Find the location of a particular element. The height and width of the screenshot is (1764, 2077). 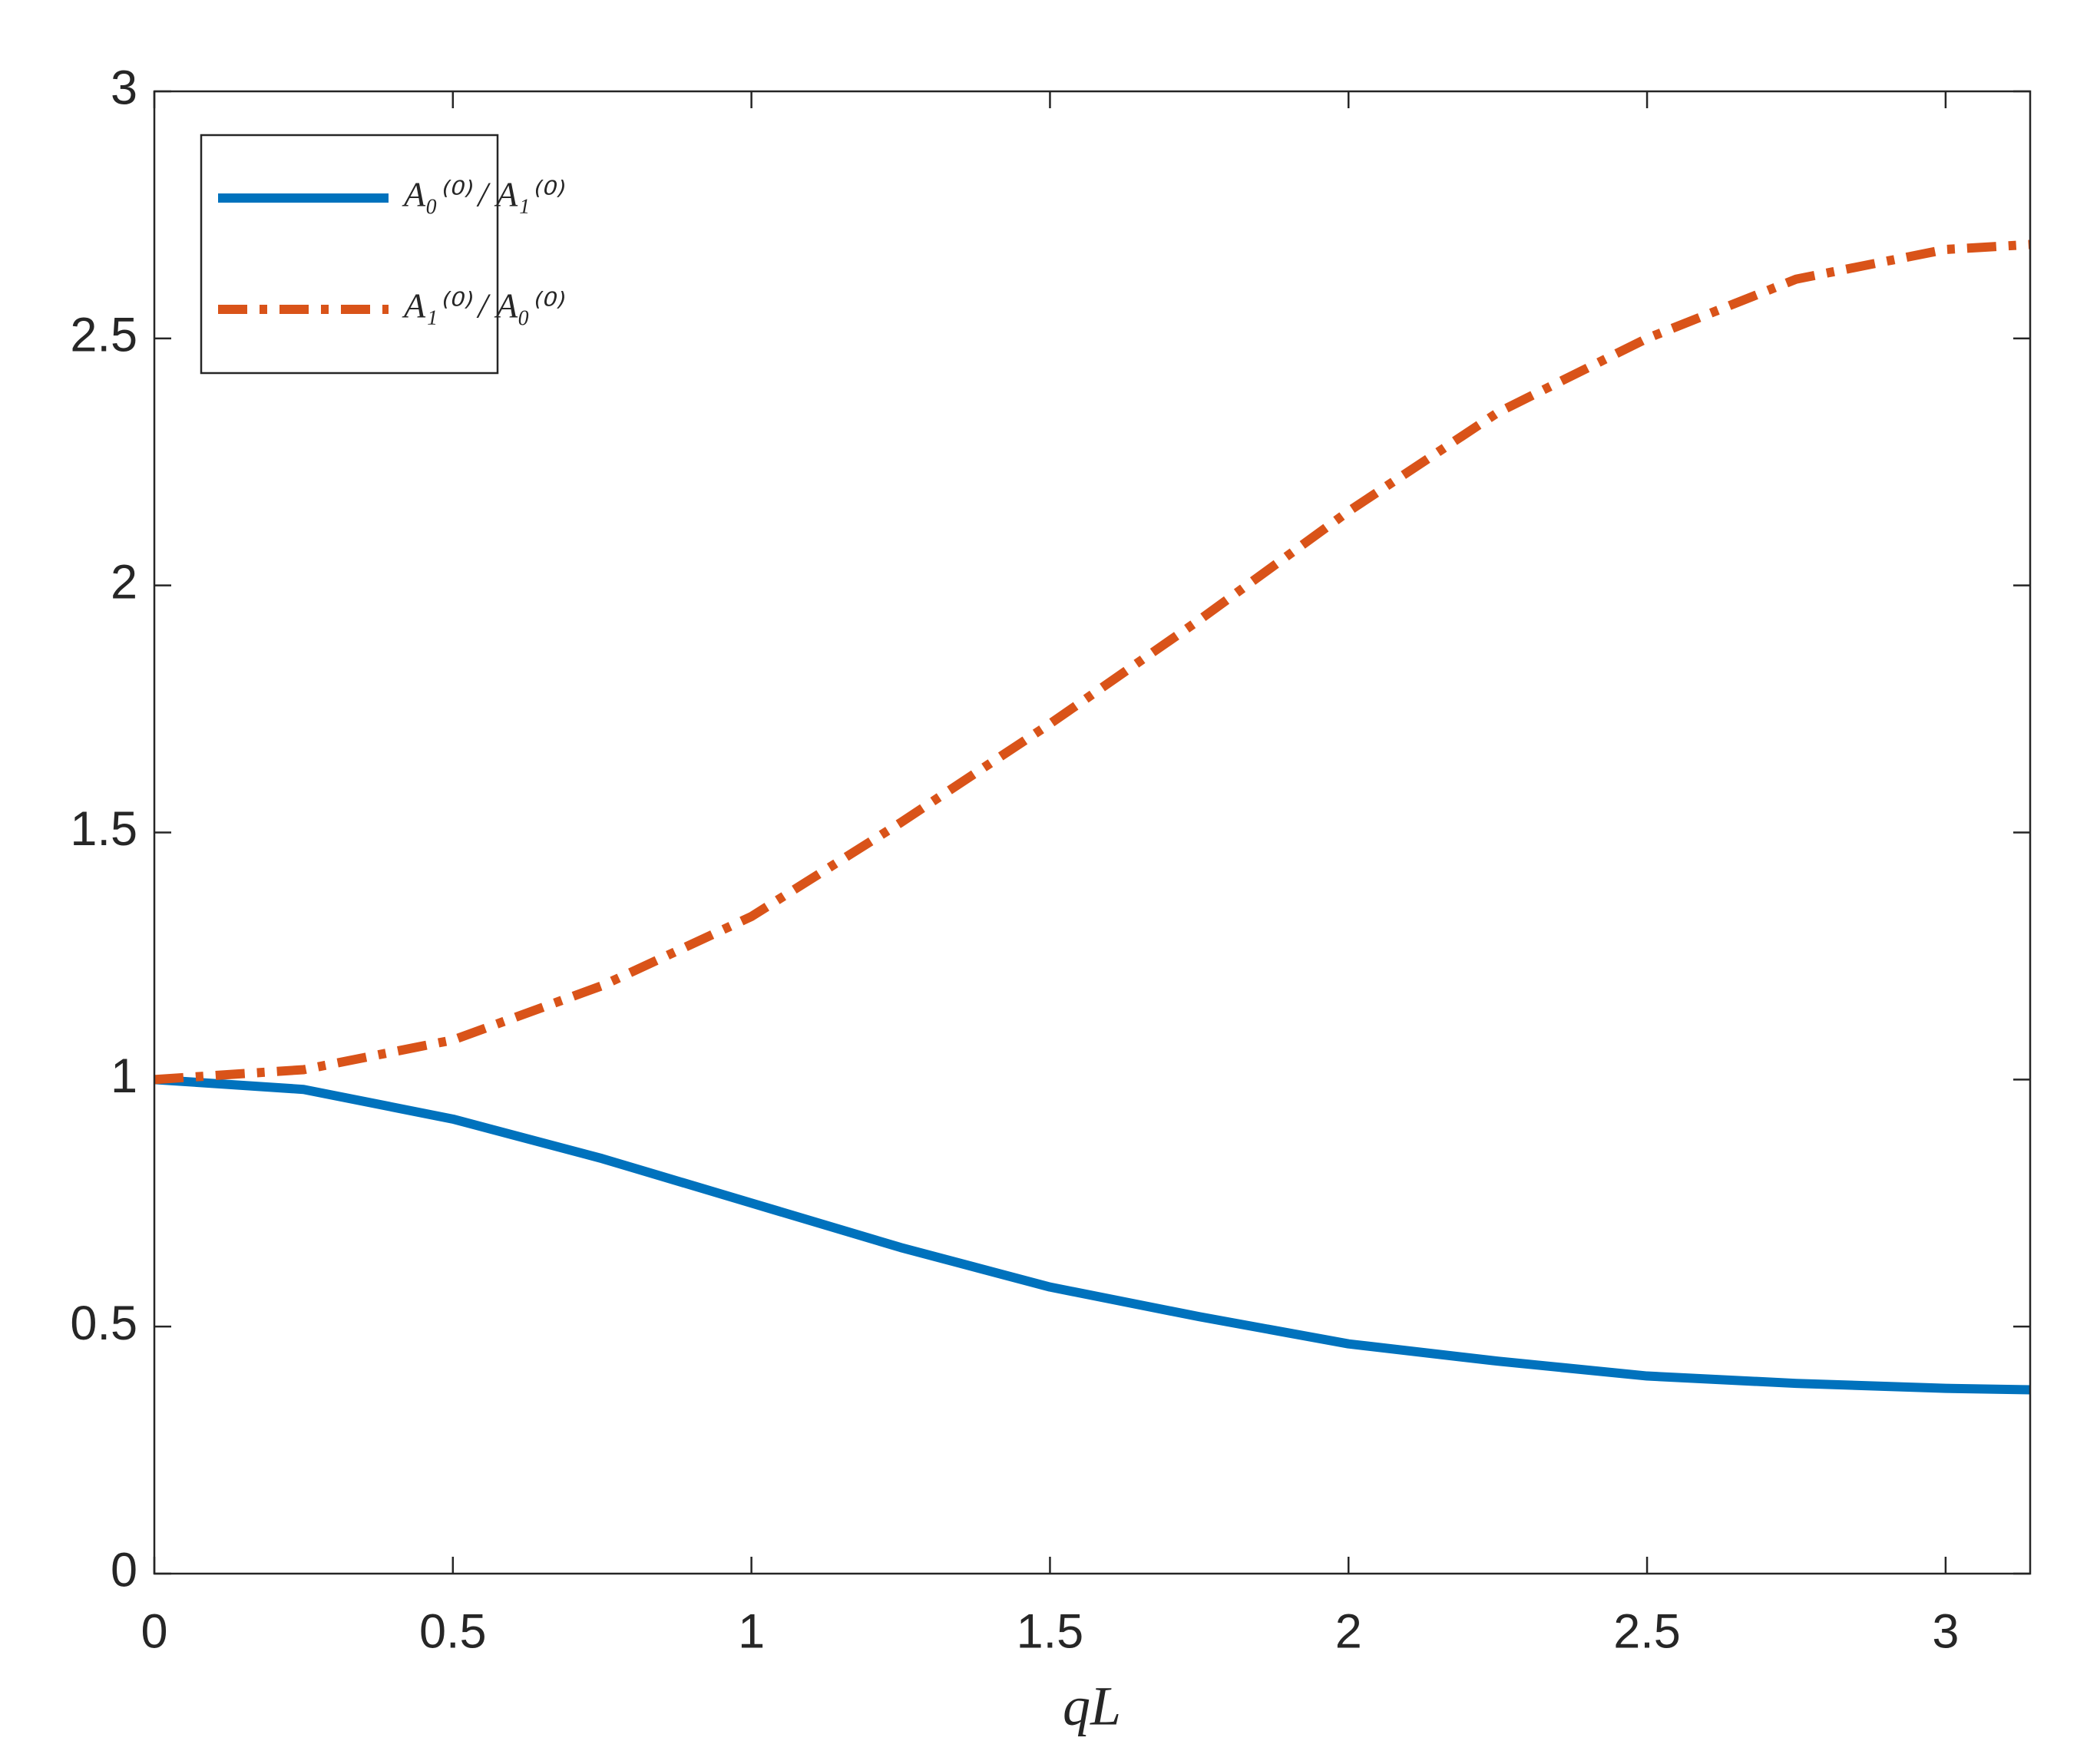

y-tick-label: 2.5 is located at coordinates (103, 335).